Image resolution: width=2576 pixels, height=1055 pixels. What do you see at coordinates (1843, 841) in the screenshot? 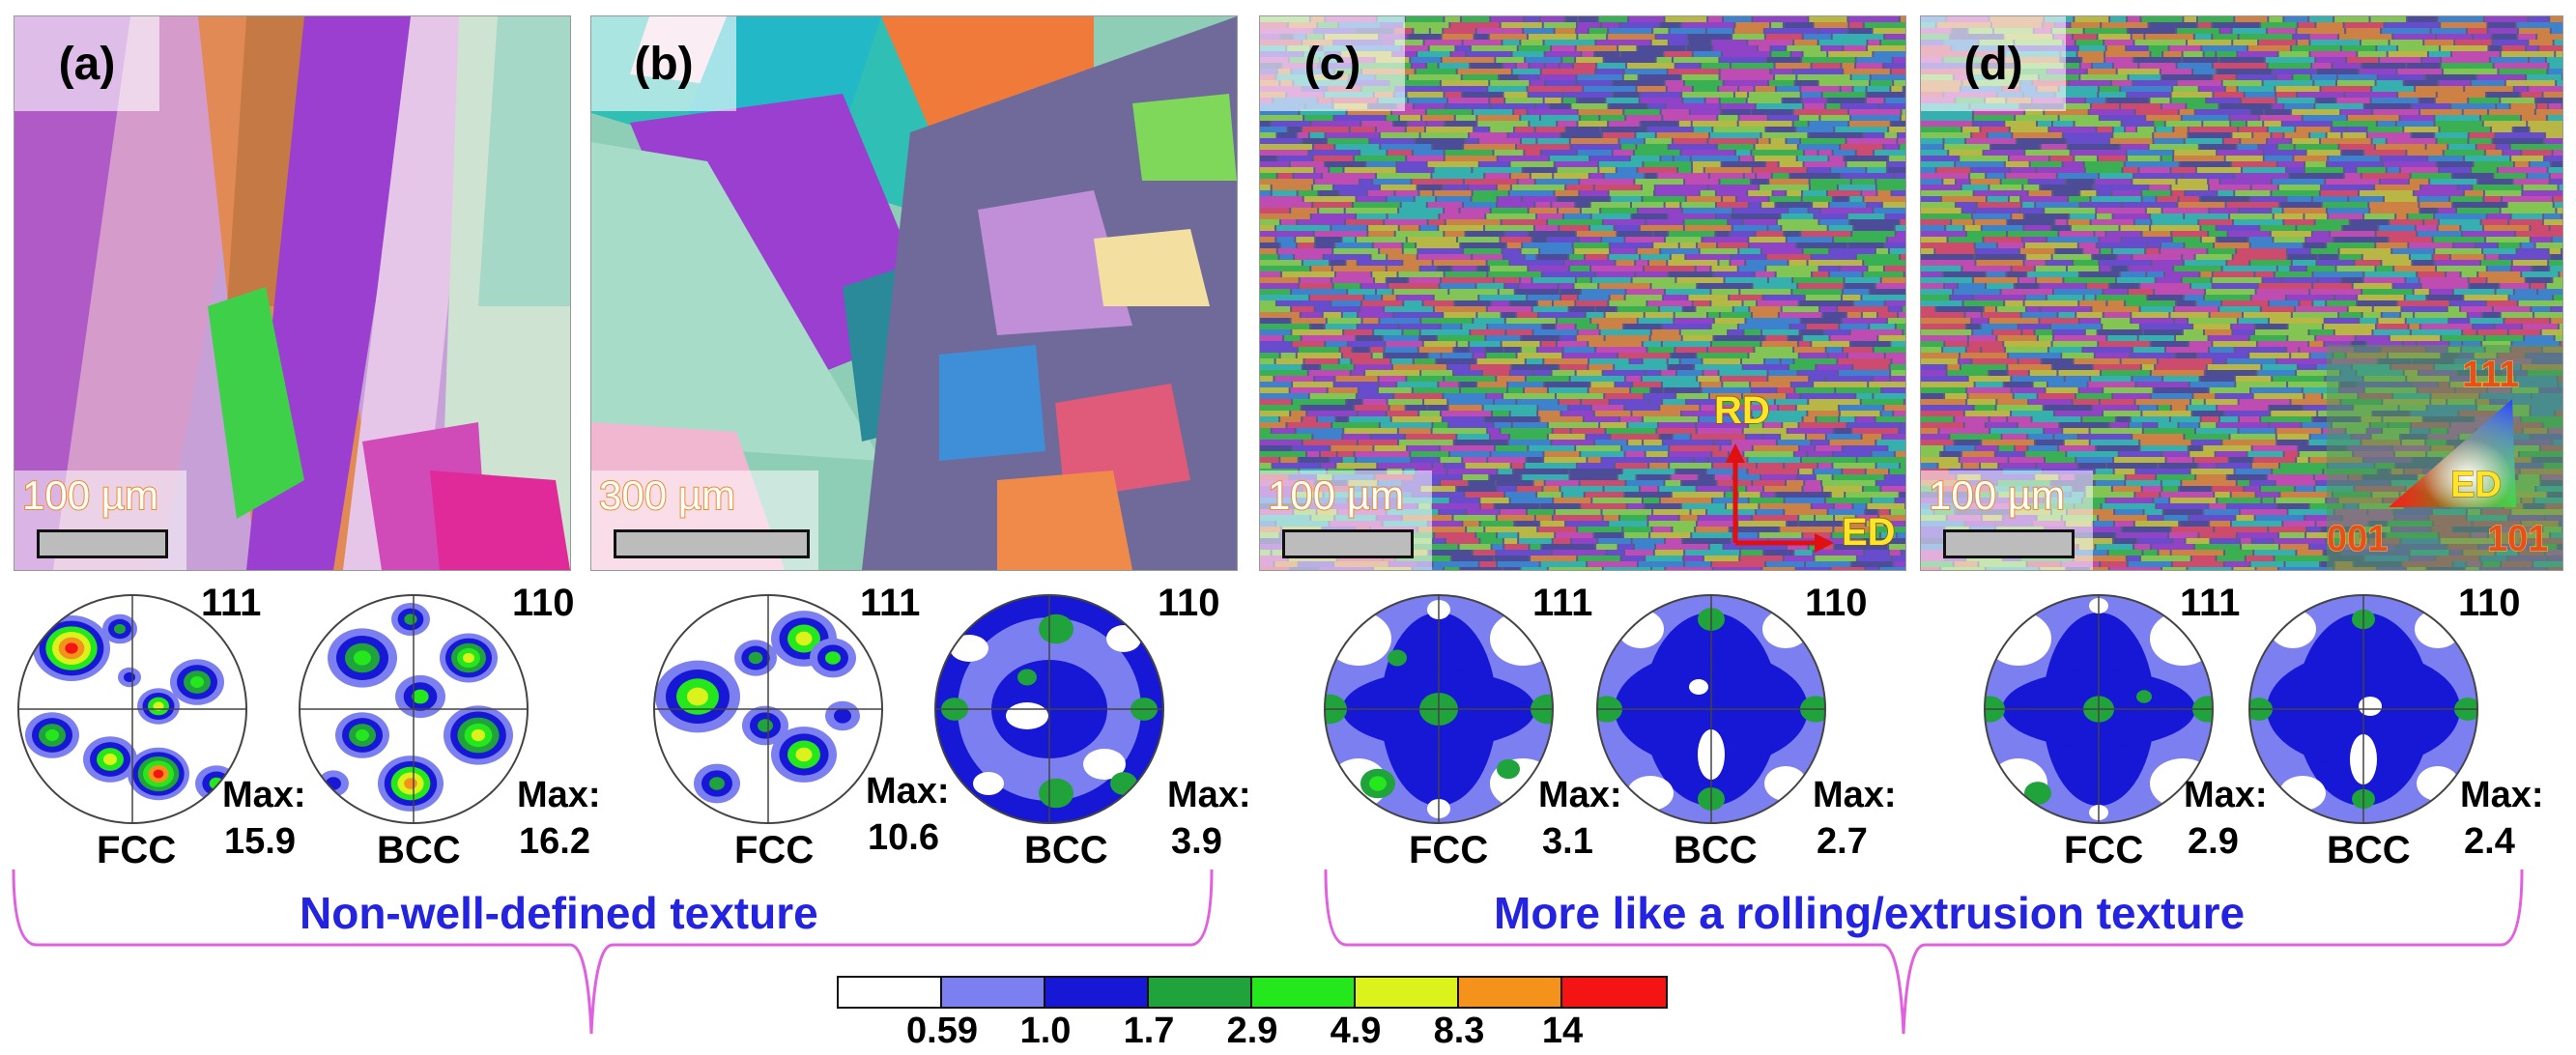
I see `max-value-c-bcc: 2.7` at bounding box center [1843, 841].